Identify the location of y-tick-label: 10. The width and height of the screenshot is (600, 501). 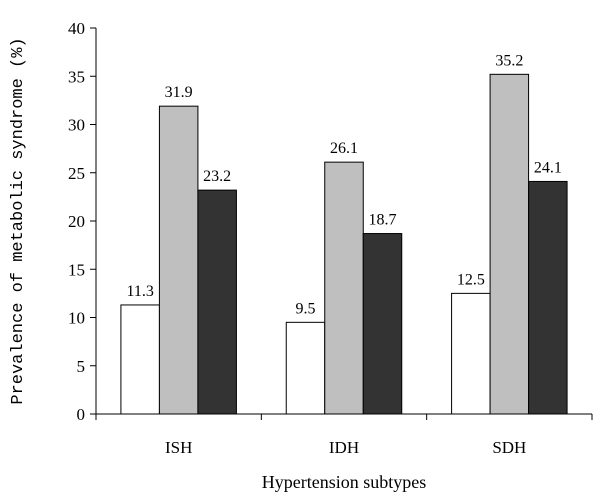
(76, 318).